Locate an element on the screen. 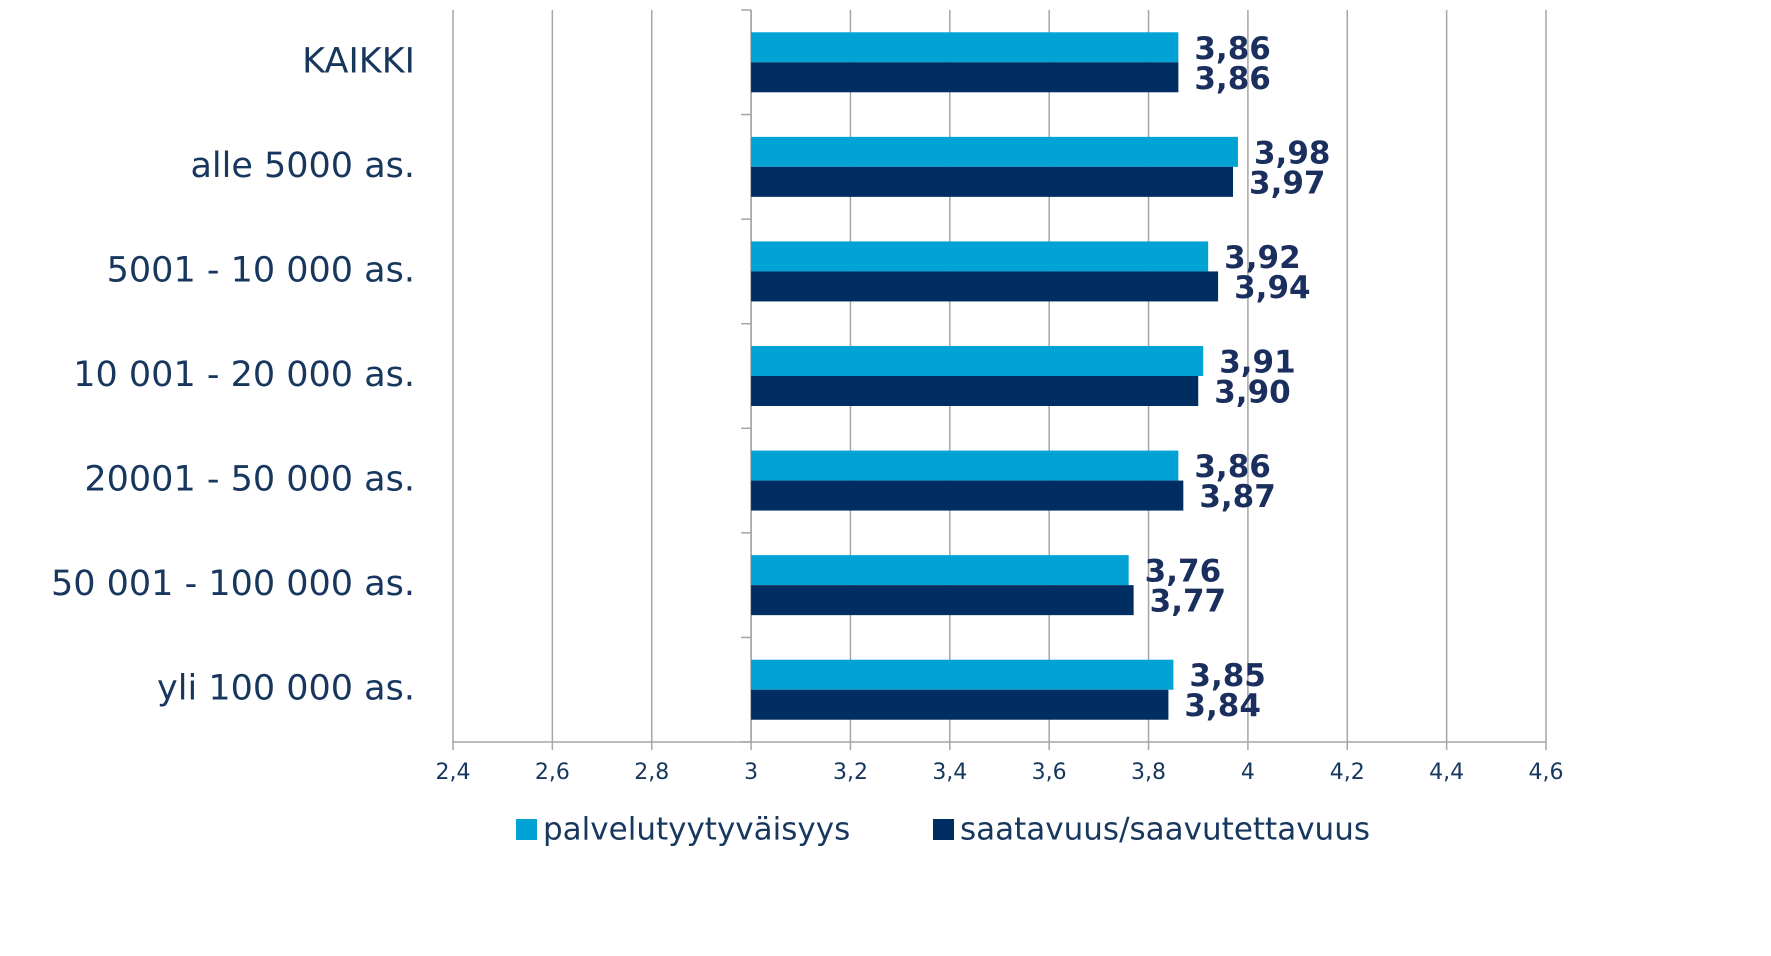 The image size is (1771, 956). x-tick-label: 3,8 is located at coordinates (1148, 772).